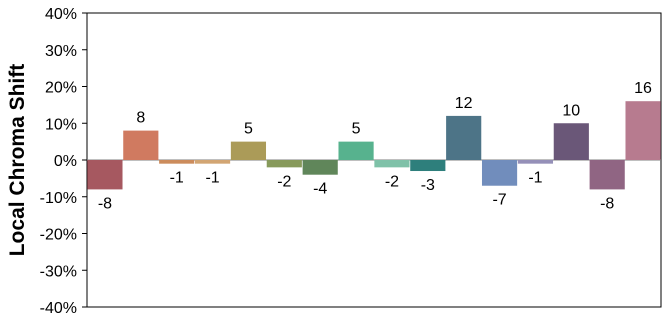 The width and height of the screenshot is (667, 321). I want to click on bar-data-label: -4, so click(320, 189).